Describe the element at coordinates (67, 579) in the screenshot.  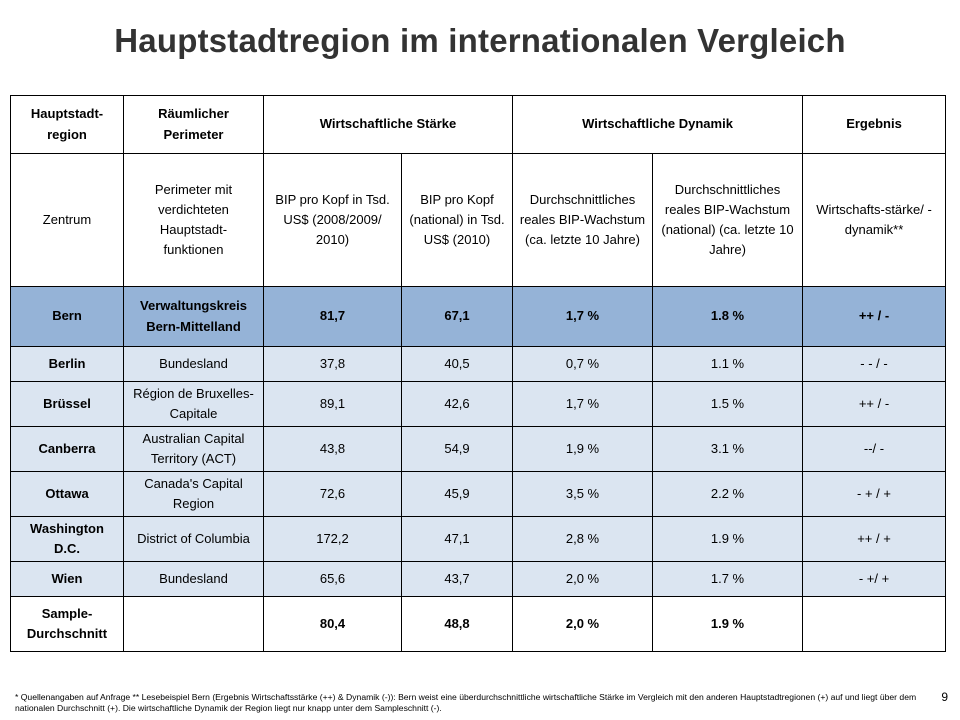
I see `cell-region: Wien` at that location.